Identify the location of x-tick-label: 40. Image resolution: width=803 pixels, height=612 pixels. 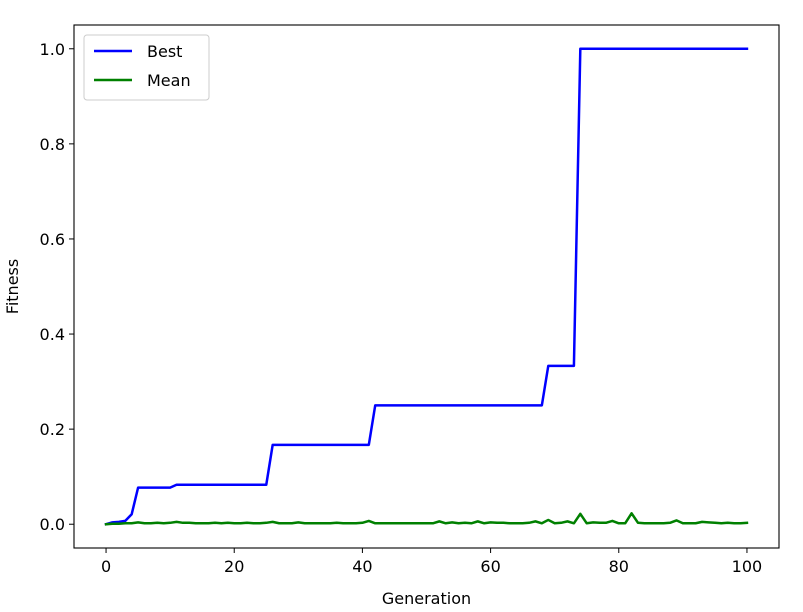
(362, 566).